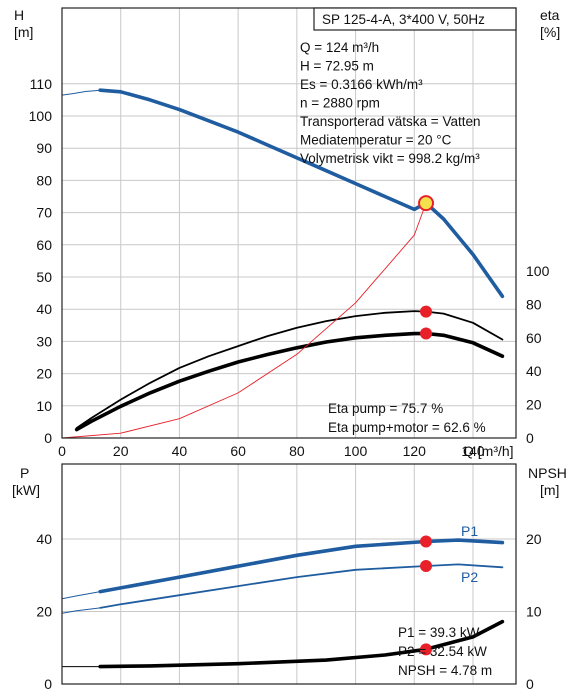 The width and height of the screenshot is (585, 695). I want to click on h-tick-label: 100, so click(41, 116).